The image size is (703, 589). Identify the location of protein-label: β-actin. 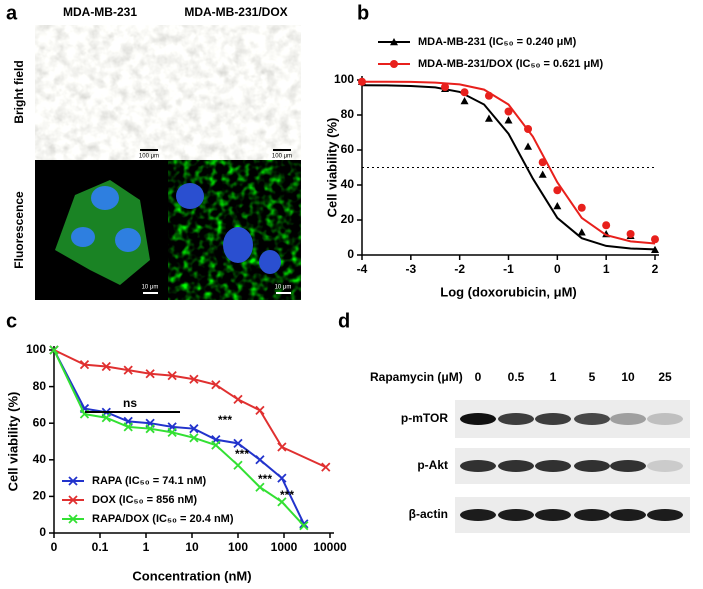
(428, 514).